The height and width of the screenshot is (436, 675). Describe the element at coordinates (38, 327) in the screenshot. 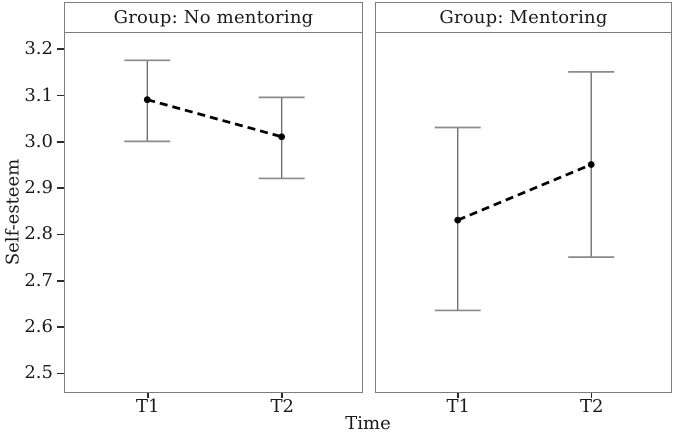

I see `y-tick-label: 2.6` at that location.